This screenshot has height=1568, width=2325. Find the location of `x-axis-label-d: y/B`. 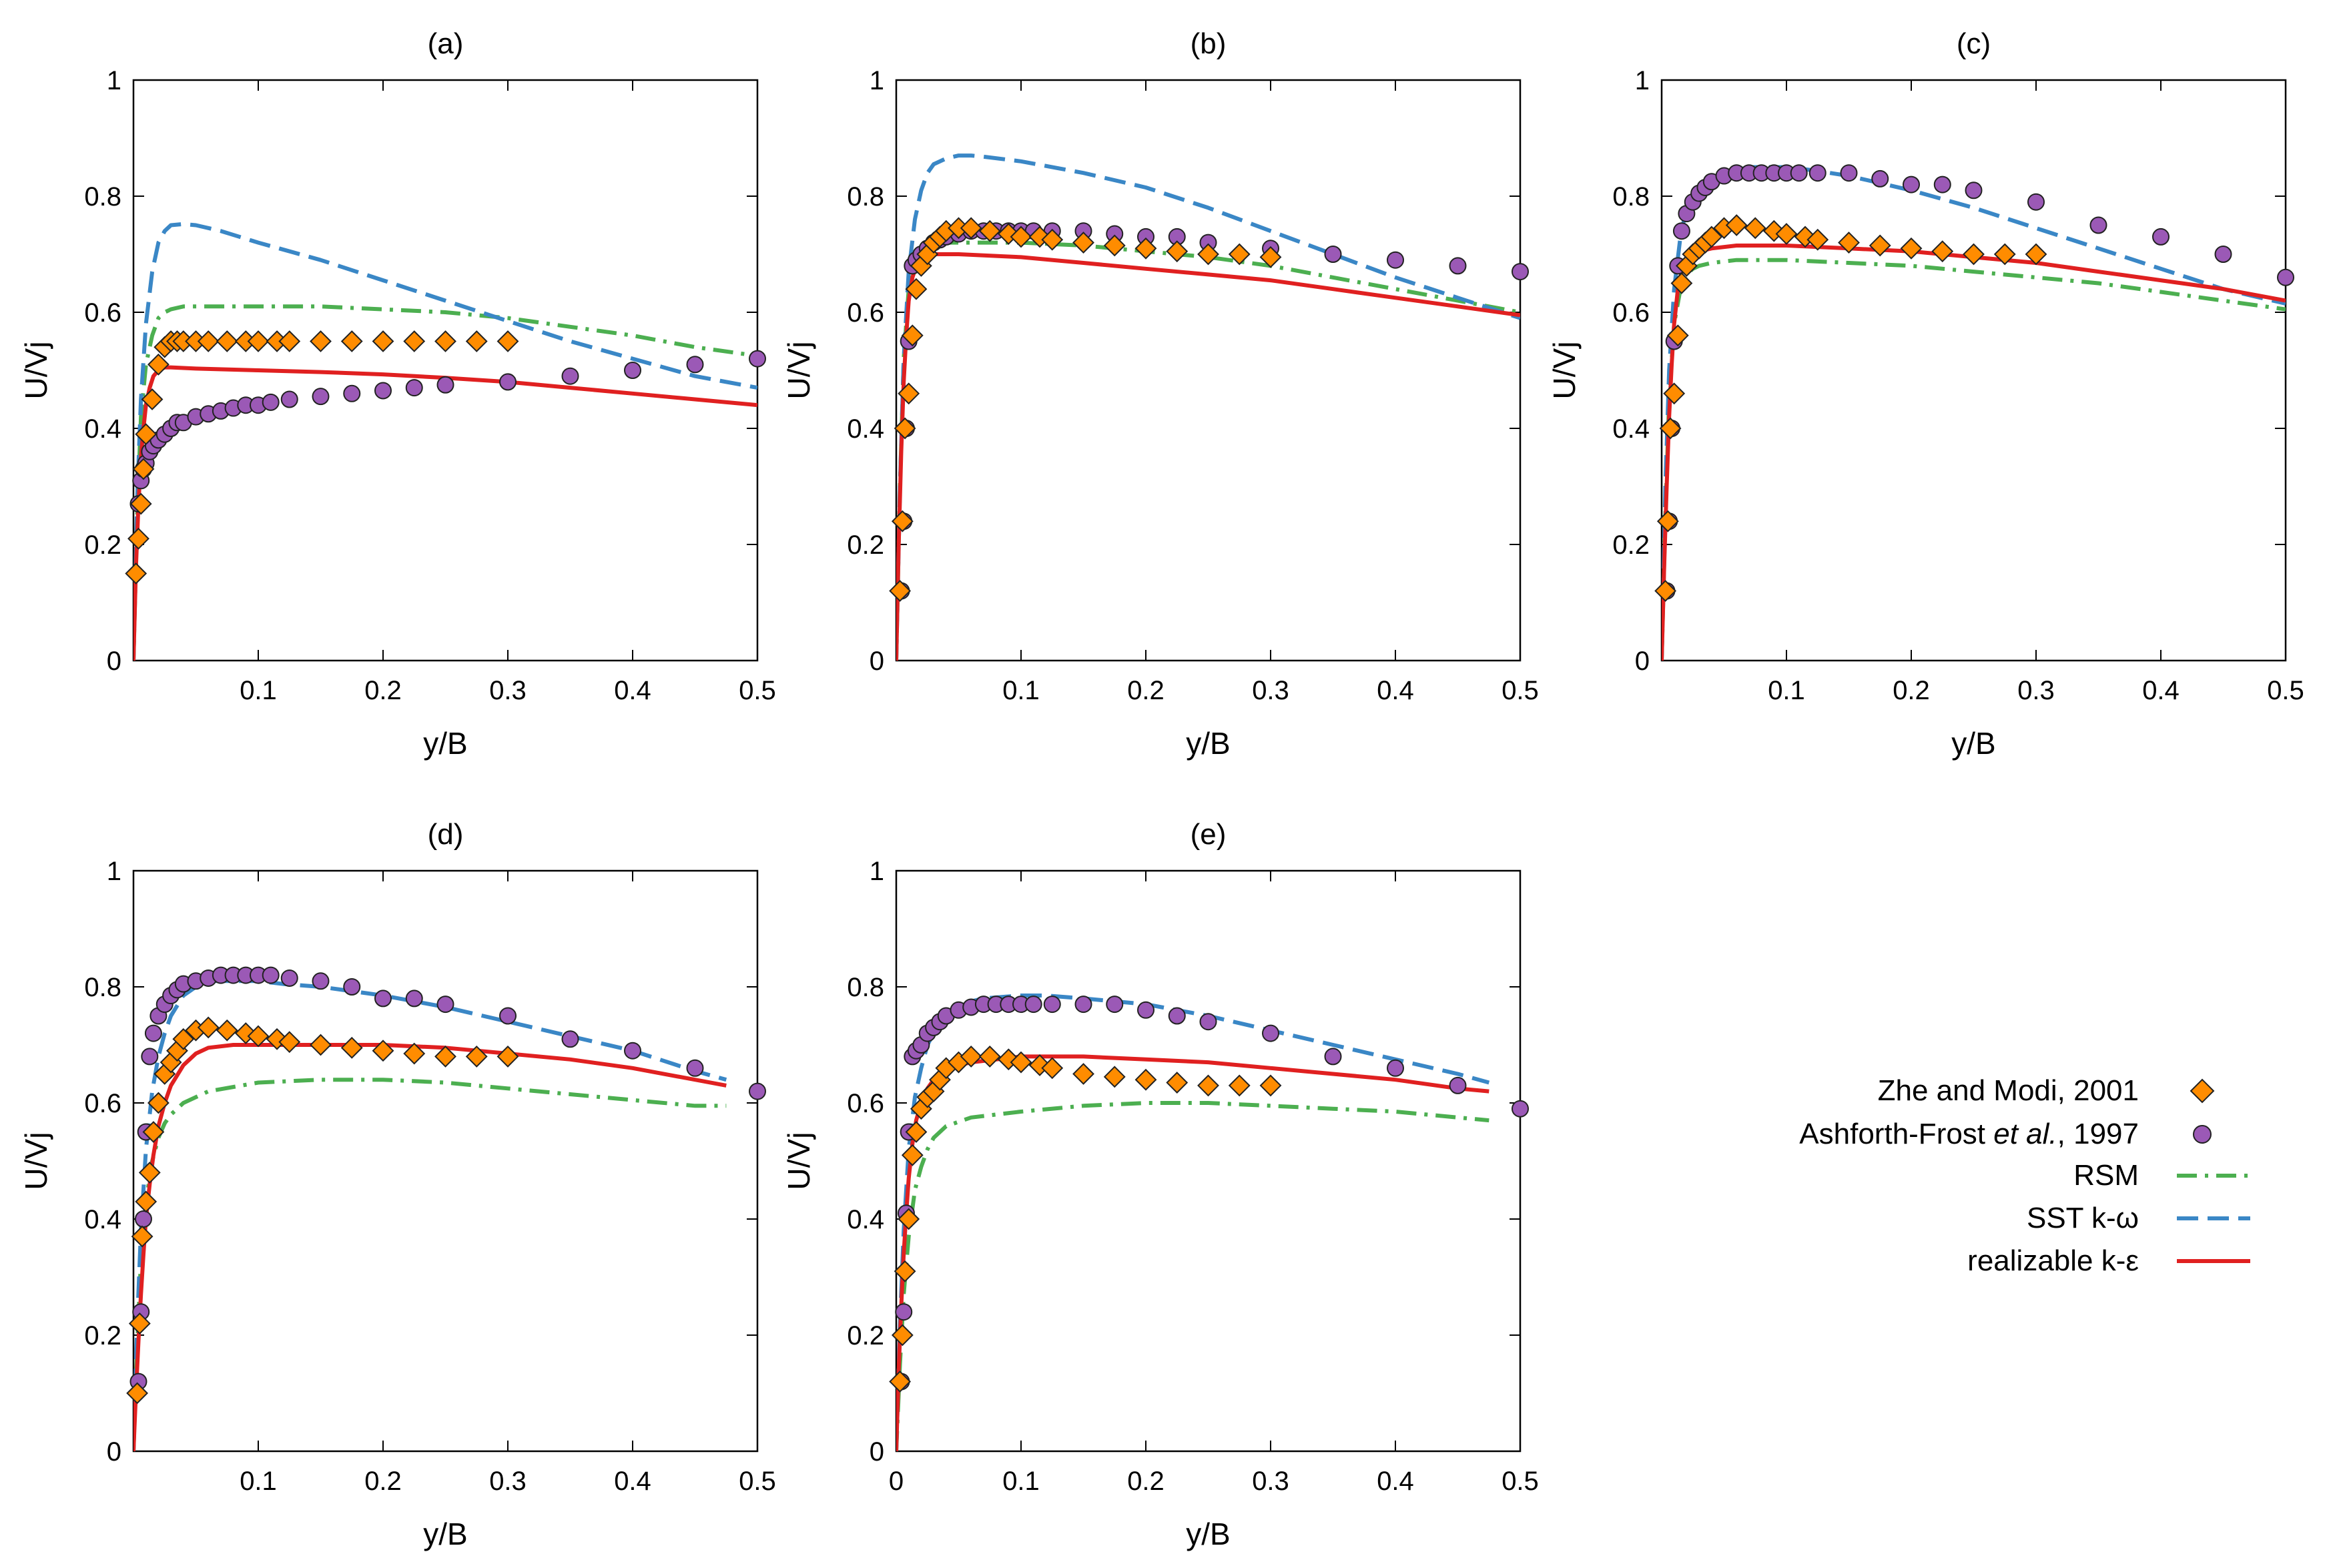

x-axis-label-d: y/B is located at coordinates (445, 1534).